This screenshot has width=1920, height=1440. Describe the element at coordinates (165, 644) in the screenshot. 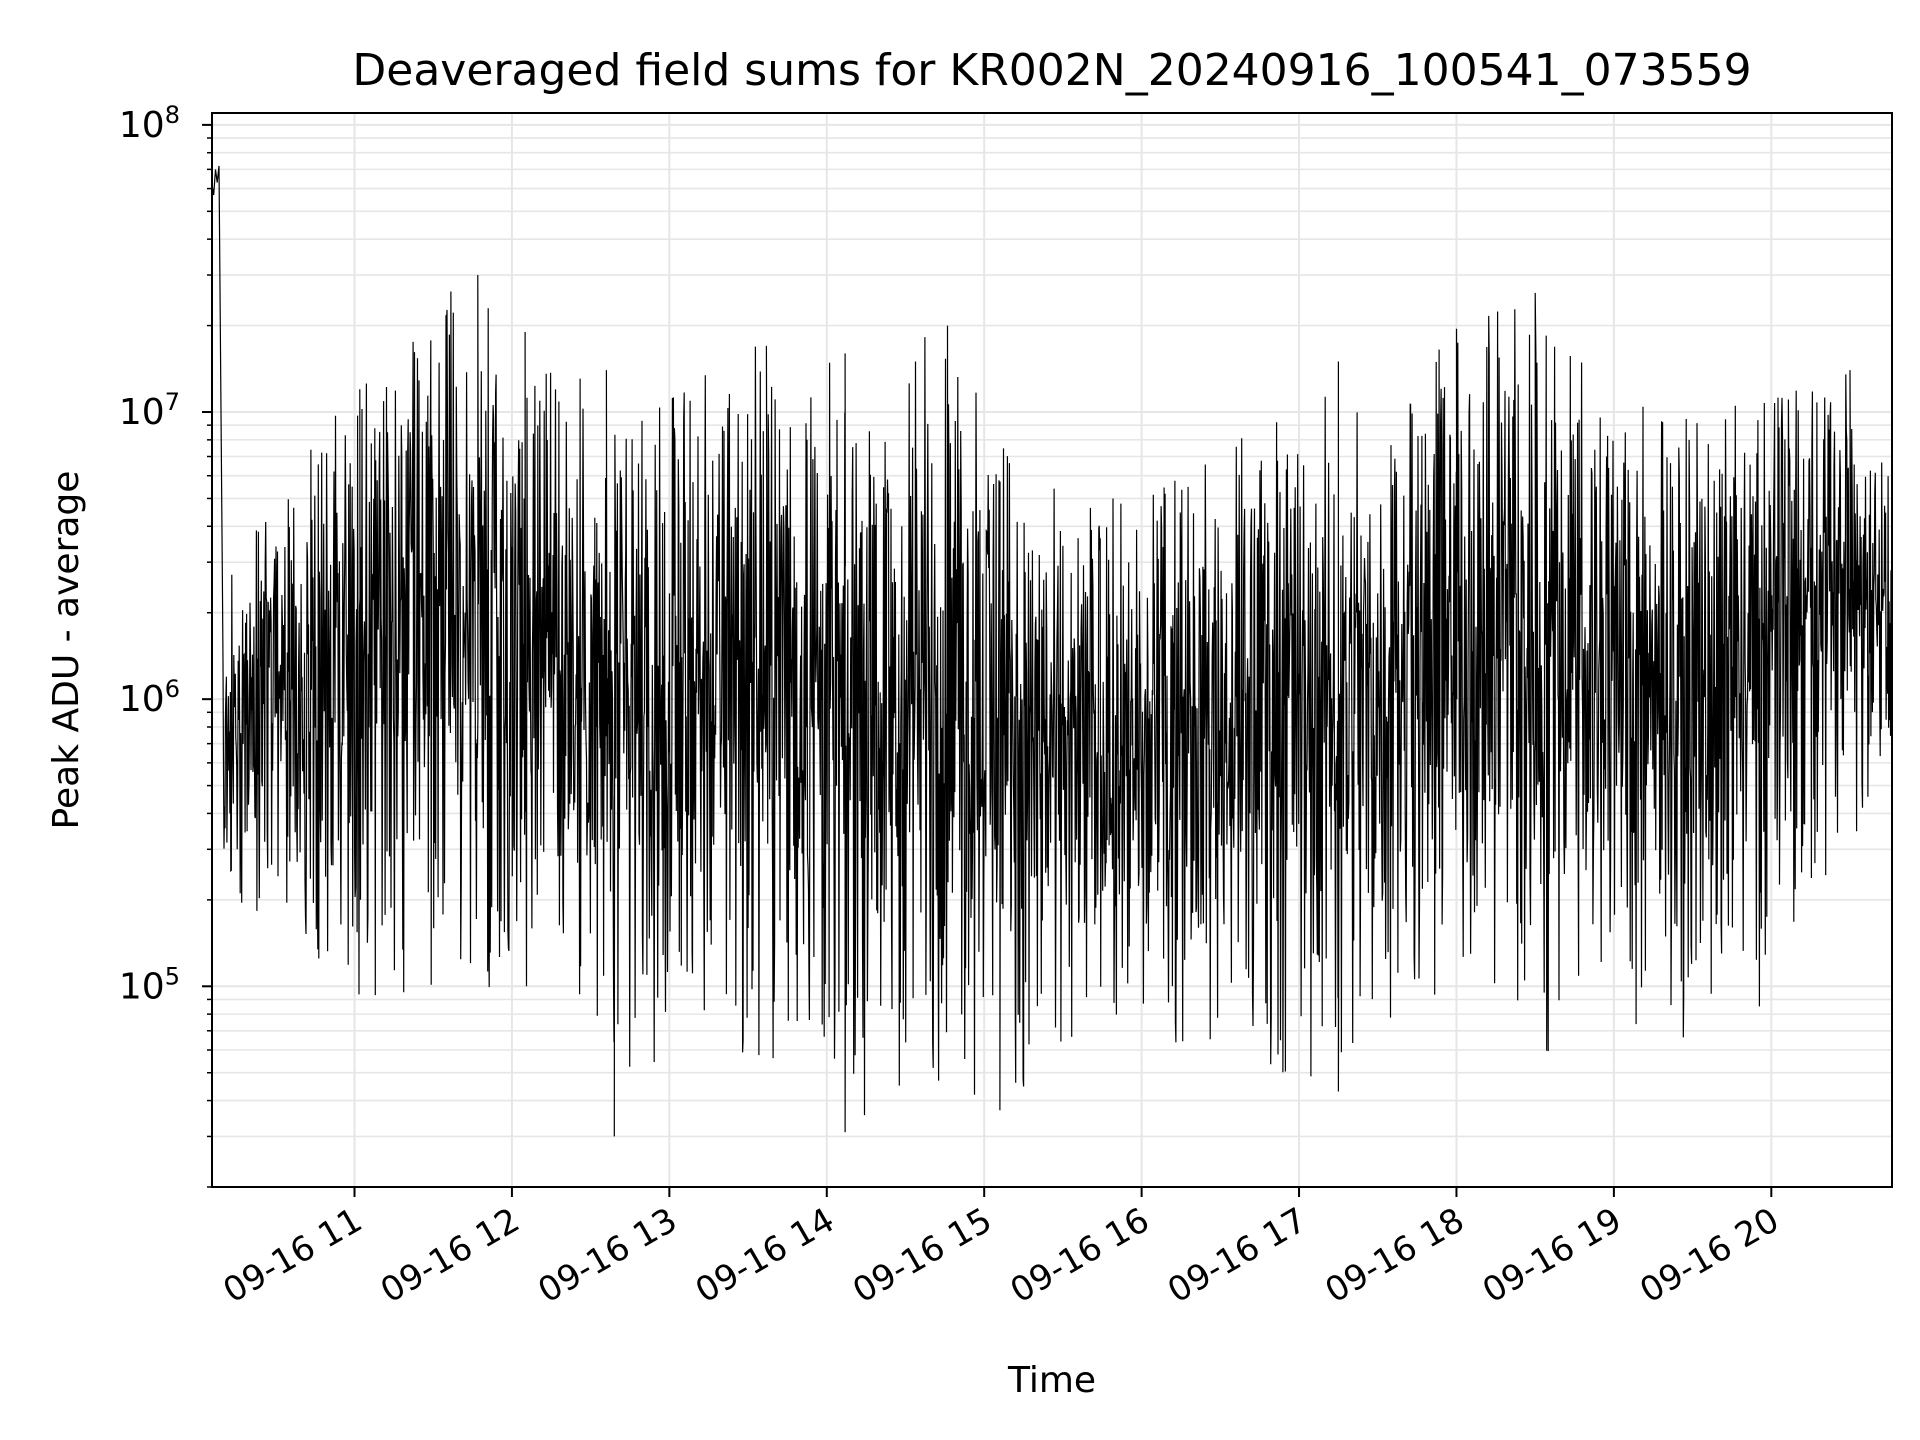

I see `y-axis: 105 106 107 108` at that location.